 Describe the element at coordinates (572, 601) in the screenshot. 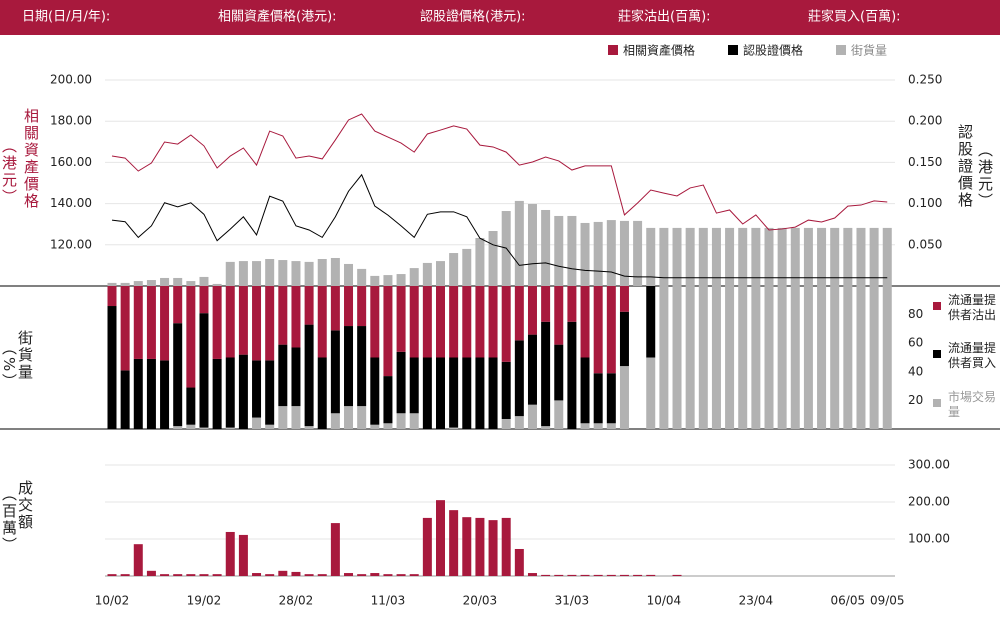

I see `x-tick-label: 31/03` at that location.